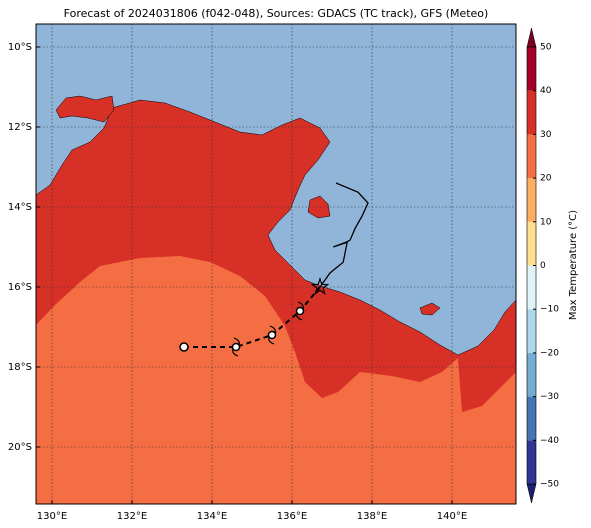  What do you see at coordinates (20, 287) in the screenshot?
I see `y-tick-label: 16°S` at bounding box center [20, 287].